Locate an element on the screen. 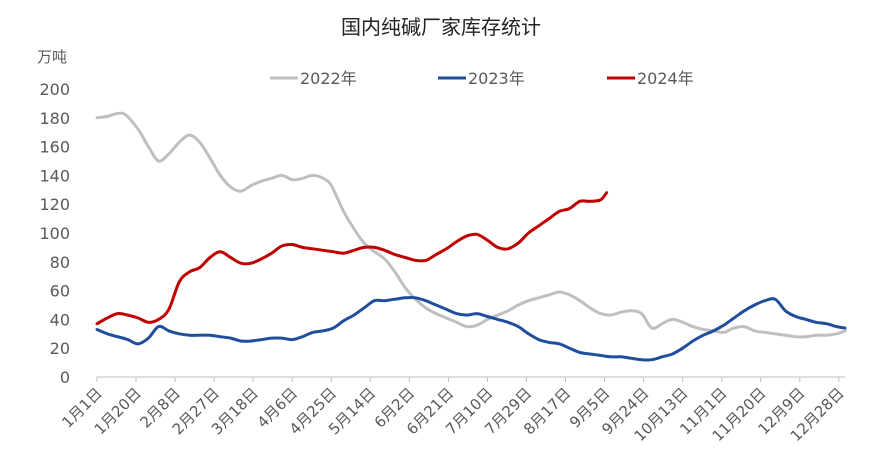 This screenshot has height=472, width=882. y-tick-label: 160 is located at coordinates (54, 147).